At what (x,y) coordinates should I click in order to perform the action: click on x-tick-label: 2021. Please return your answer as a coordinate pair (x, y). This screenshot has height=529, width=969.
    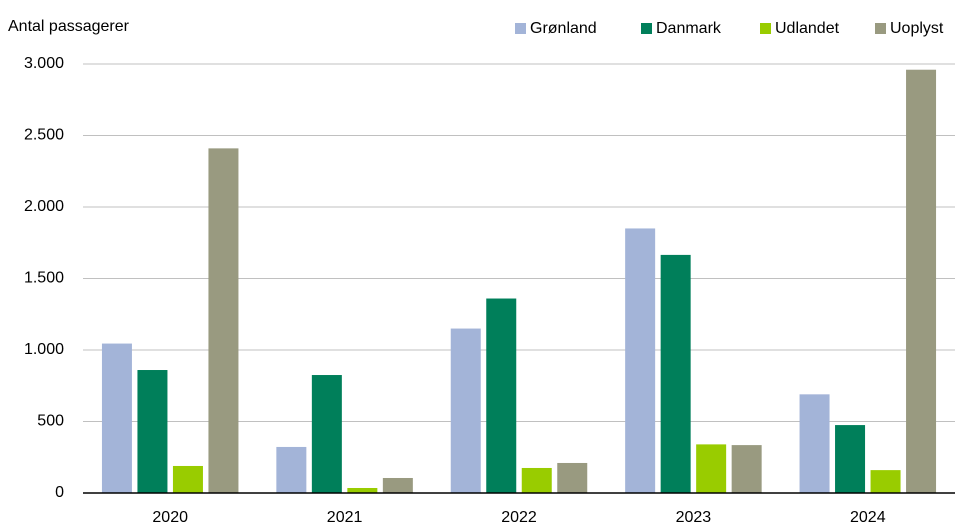
    Looking at the image, I should click on (345, 517).